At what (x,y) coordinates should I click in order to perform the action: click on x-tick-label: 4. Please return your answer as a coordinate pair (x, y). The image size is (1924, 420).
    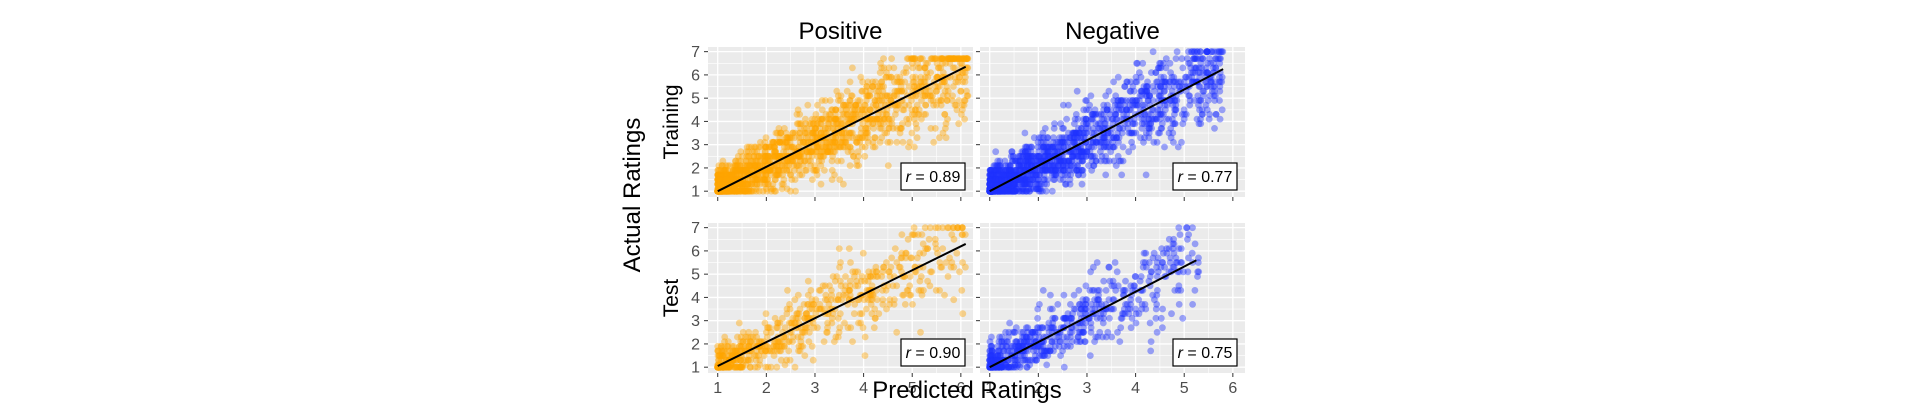
    Looking at the image, I should click on (863, 388).